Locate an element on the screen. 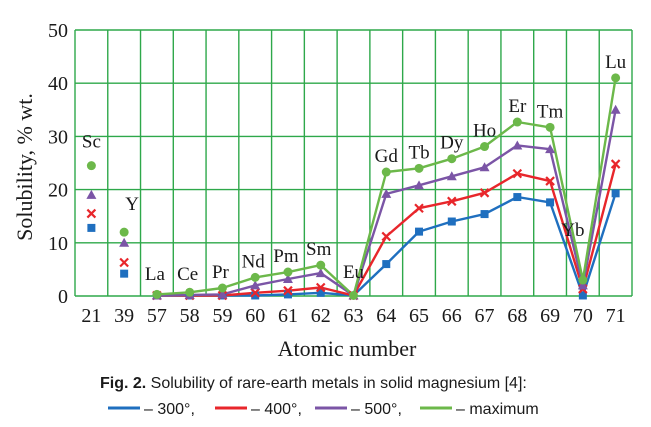 This screenshot has width=651, height=427. x-tick-label: 21 is located at coordinates (91, 316).